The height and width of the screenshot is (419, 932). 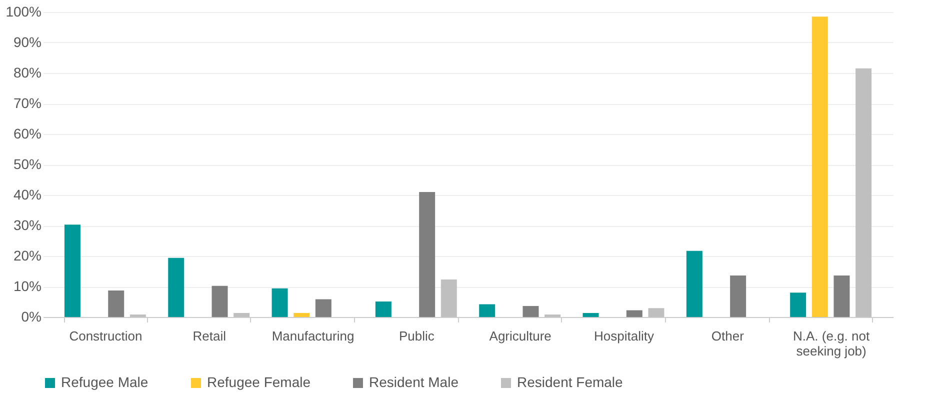 What do you see at coordinates (27, 286) in the screenshot?
I see `y-tick-label: 10%` at bounding box center [27, 286].